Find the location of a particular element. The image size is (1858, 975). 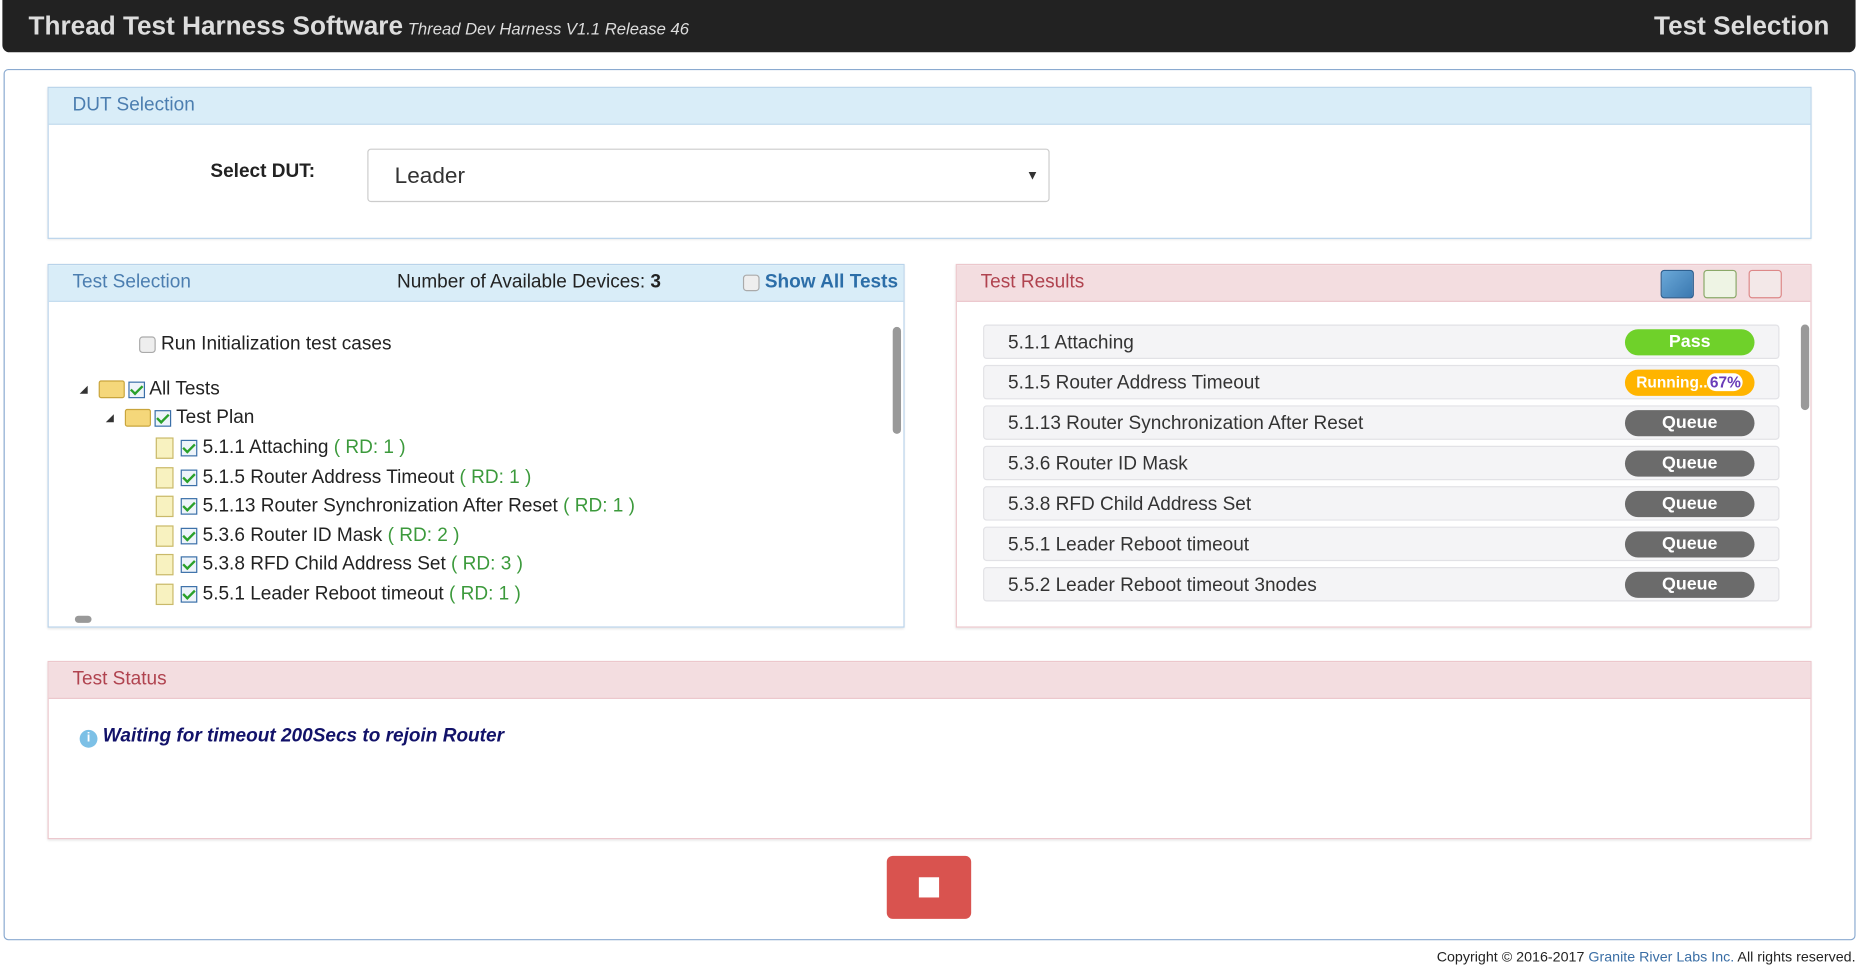

progress-percent: 67% is located at coordinates (1725, 382).